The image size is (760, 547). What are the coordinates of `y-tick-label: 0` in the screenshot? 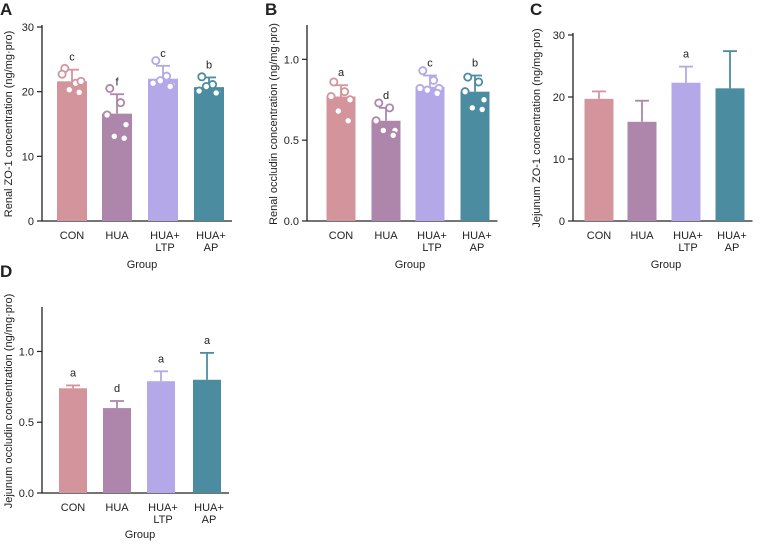 It's located at (31, 222).